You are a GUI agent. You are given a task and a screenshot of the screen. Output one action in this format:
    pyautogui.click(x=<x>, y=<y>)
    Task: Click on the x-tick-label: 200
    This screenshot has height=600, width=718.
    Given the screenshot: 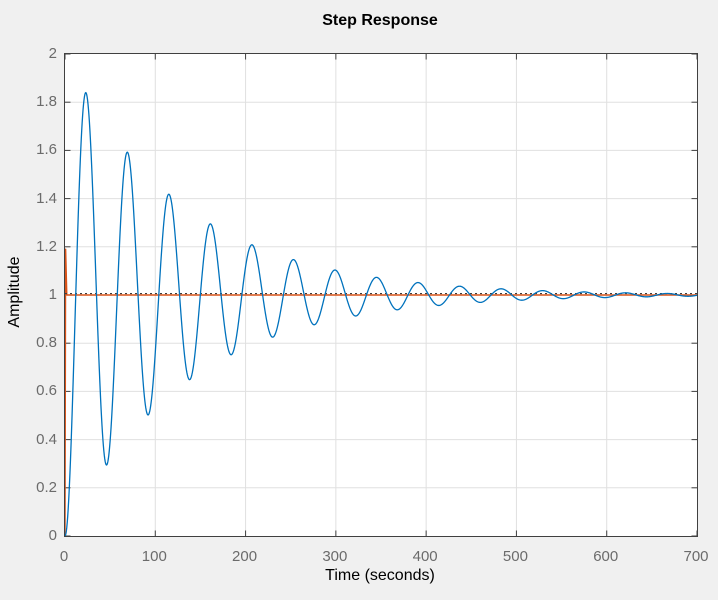 What is the action you would take?
    pyautogui.click(x=245, y=556)
    